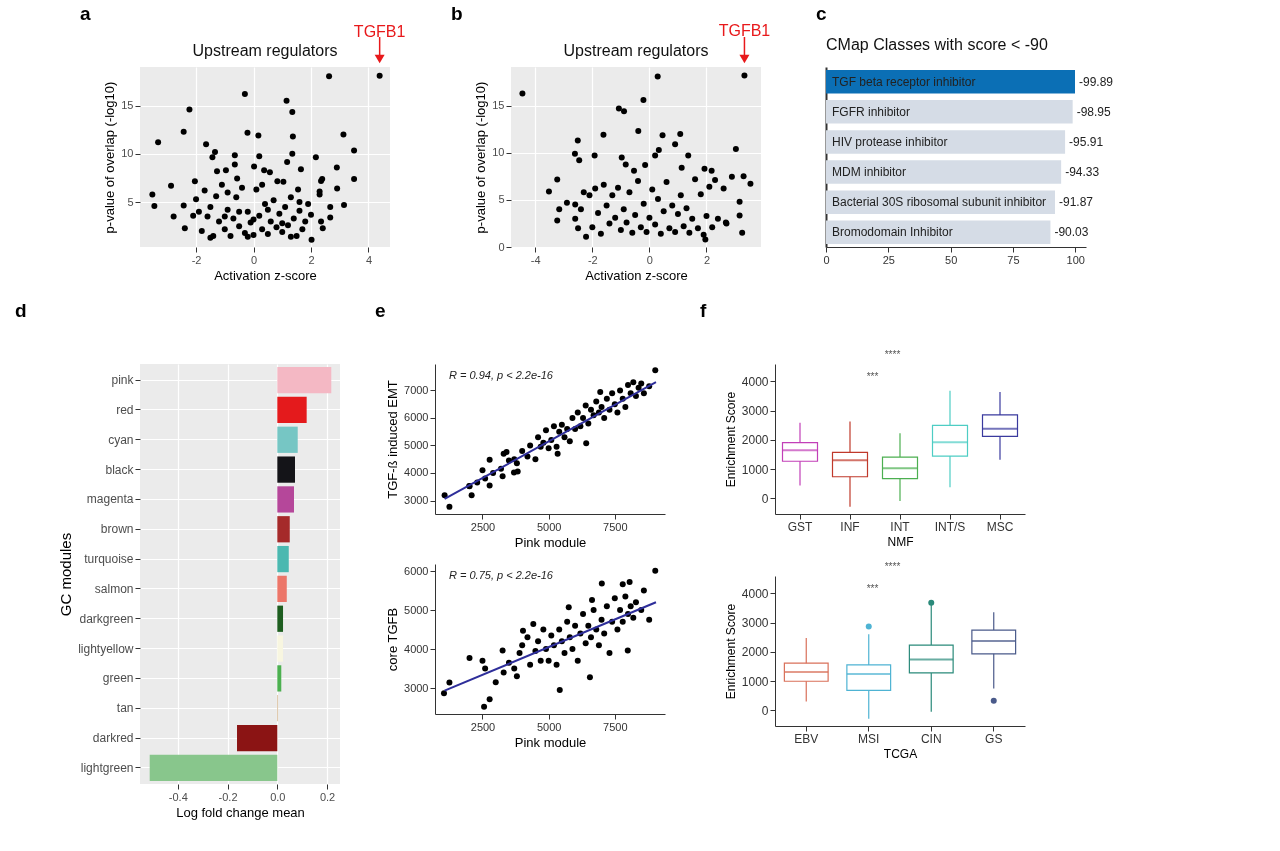  Describe the element at coordinates (66, 574) in the screenshot. I see `y-axis-title: GC modules` at that location.